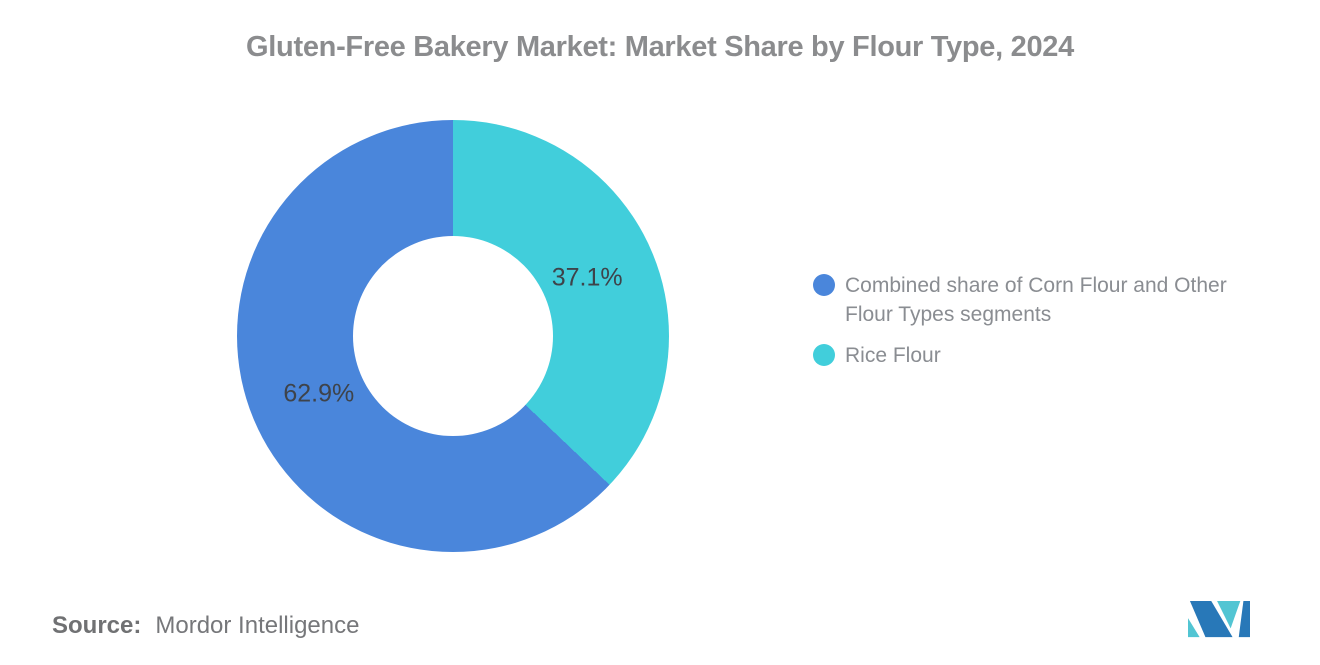  I want to click on logo-teal-left-triangle, so click(1194, 628).